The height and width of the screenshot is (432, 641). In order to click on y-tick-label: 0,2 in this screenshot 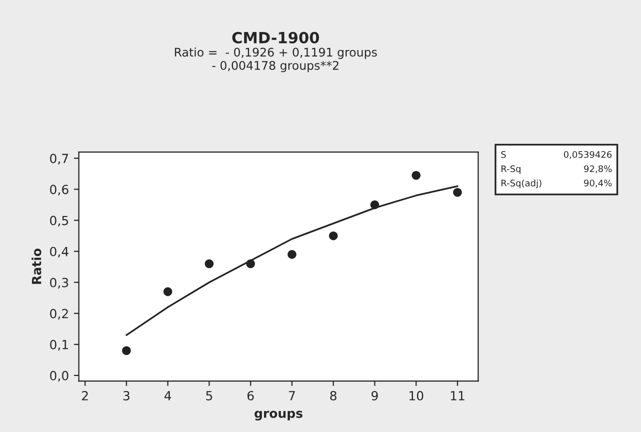, I will do `click(59, 314)`.